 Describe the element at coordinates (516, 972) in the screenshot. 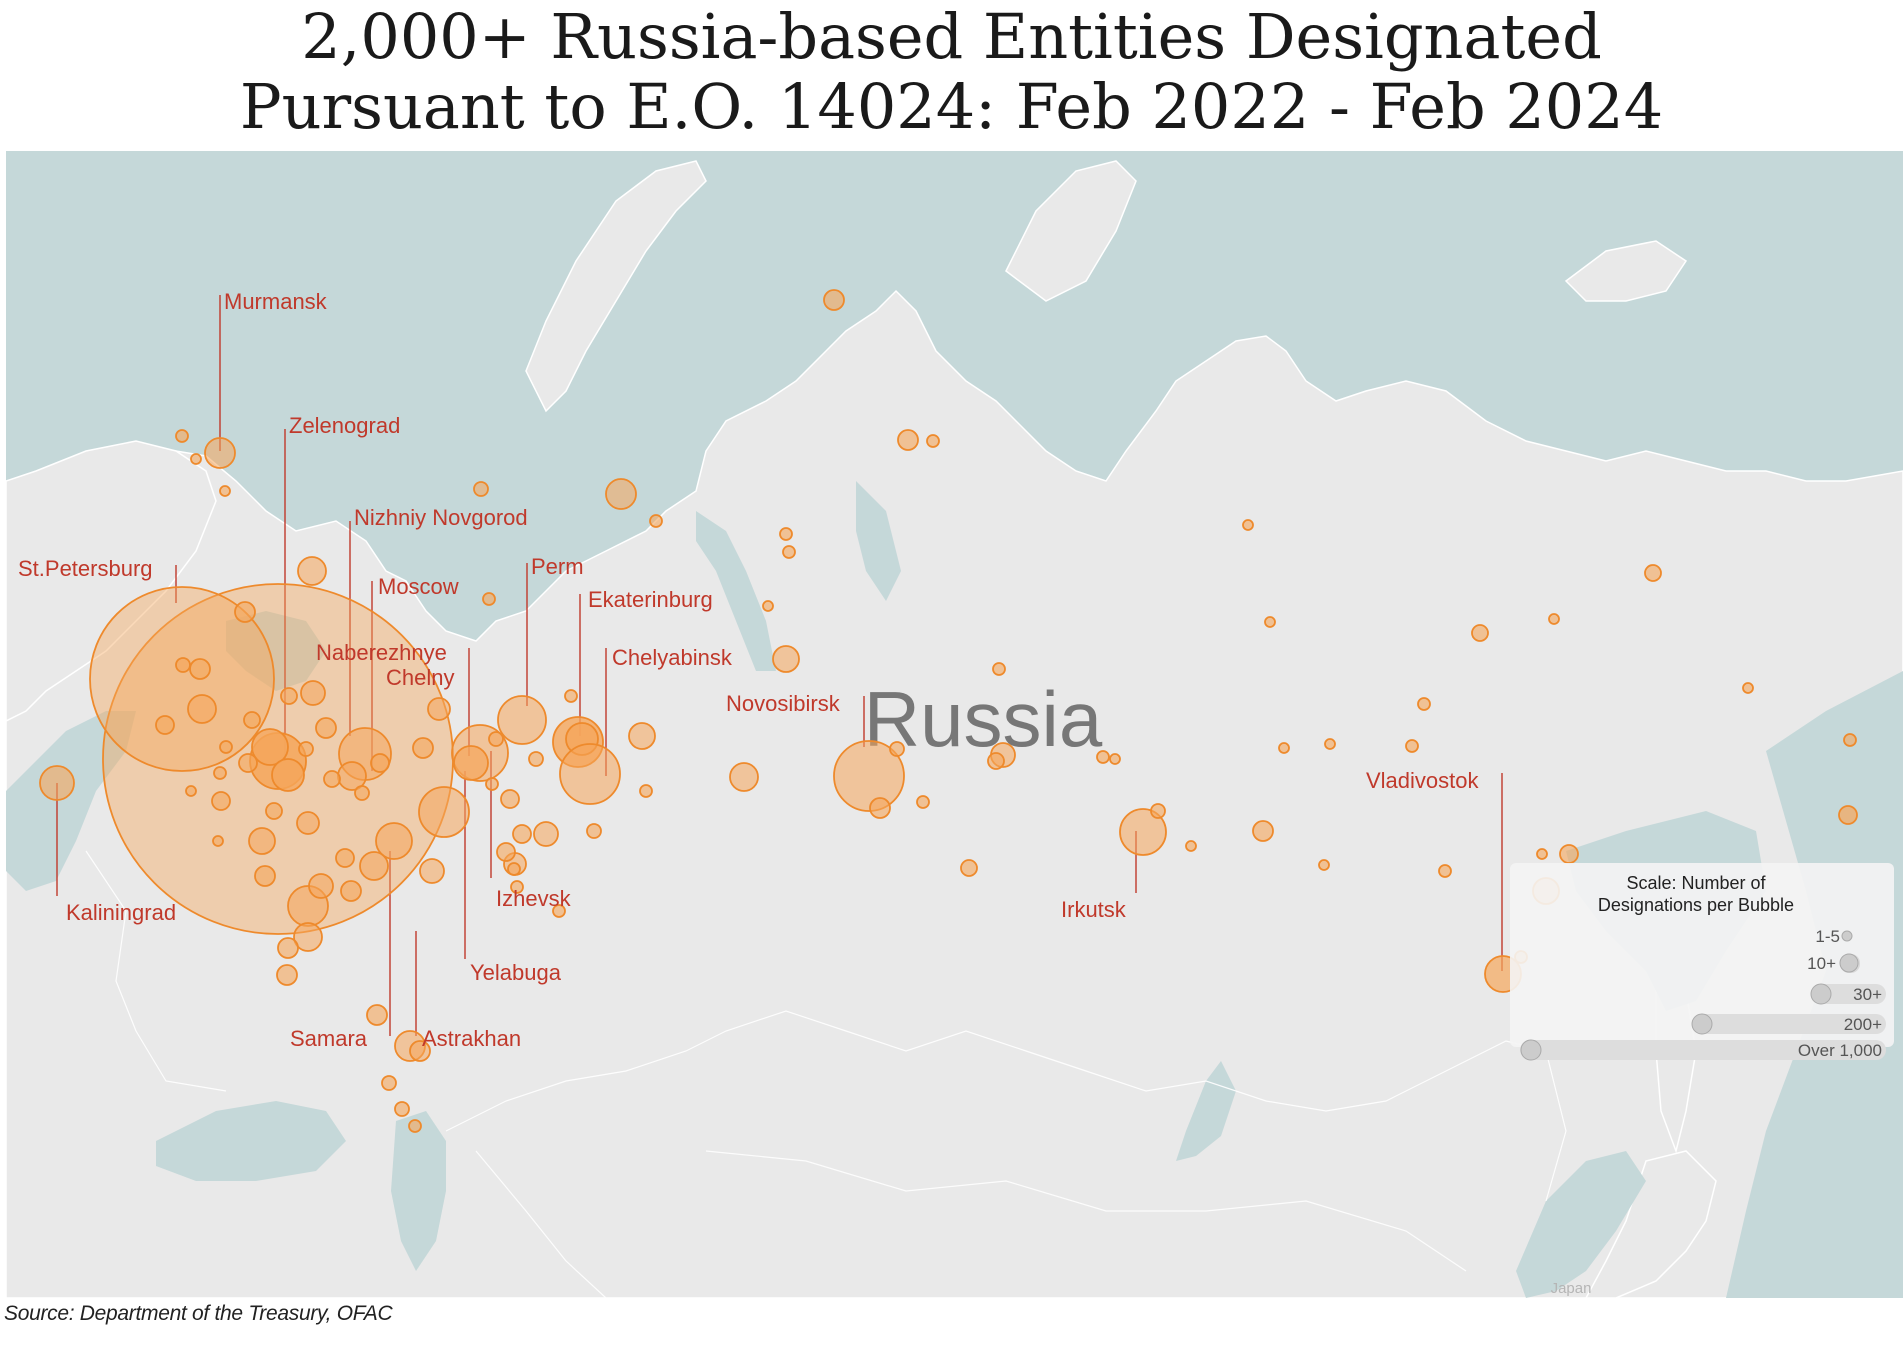

I see `label-yelabuga: Yelabuga` at that location.